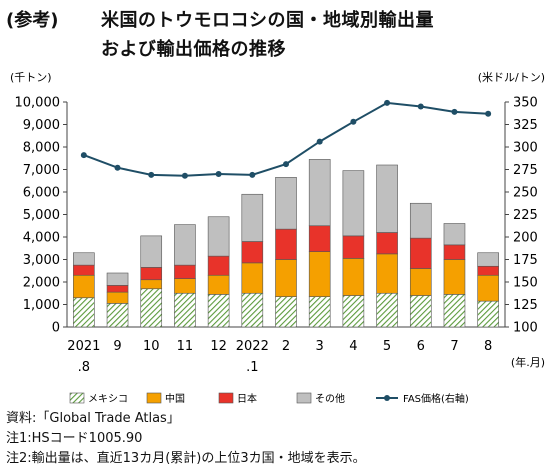 The height and width of the screenshot is (472, 547). What do you see at coordinates (525, 103) in the screenshot?
I see `y-right-tick-label: 350` at bounding box center [525, 103].